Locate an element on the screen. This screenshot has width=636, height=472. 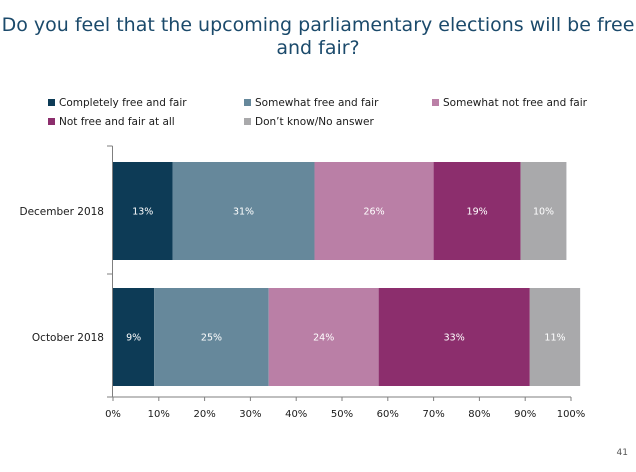
data-label: 19% is located at coordinates (477, 212).